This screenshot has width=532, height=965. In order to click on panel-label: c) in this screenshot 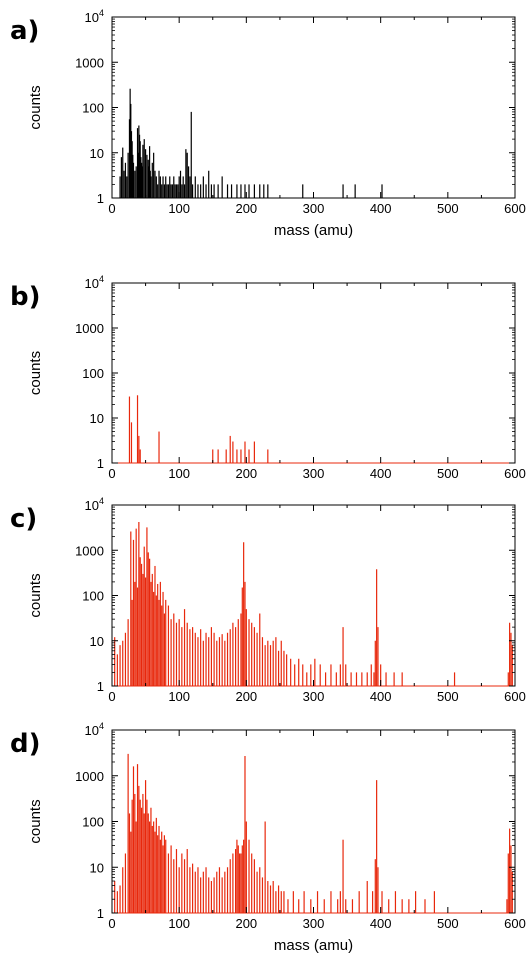, I will do `click(23, 519)`.